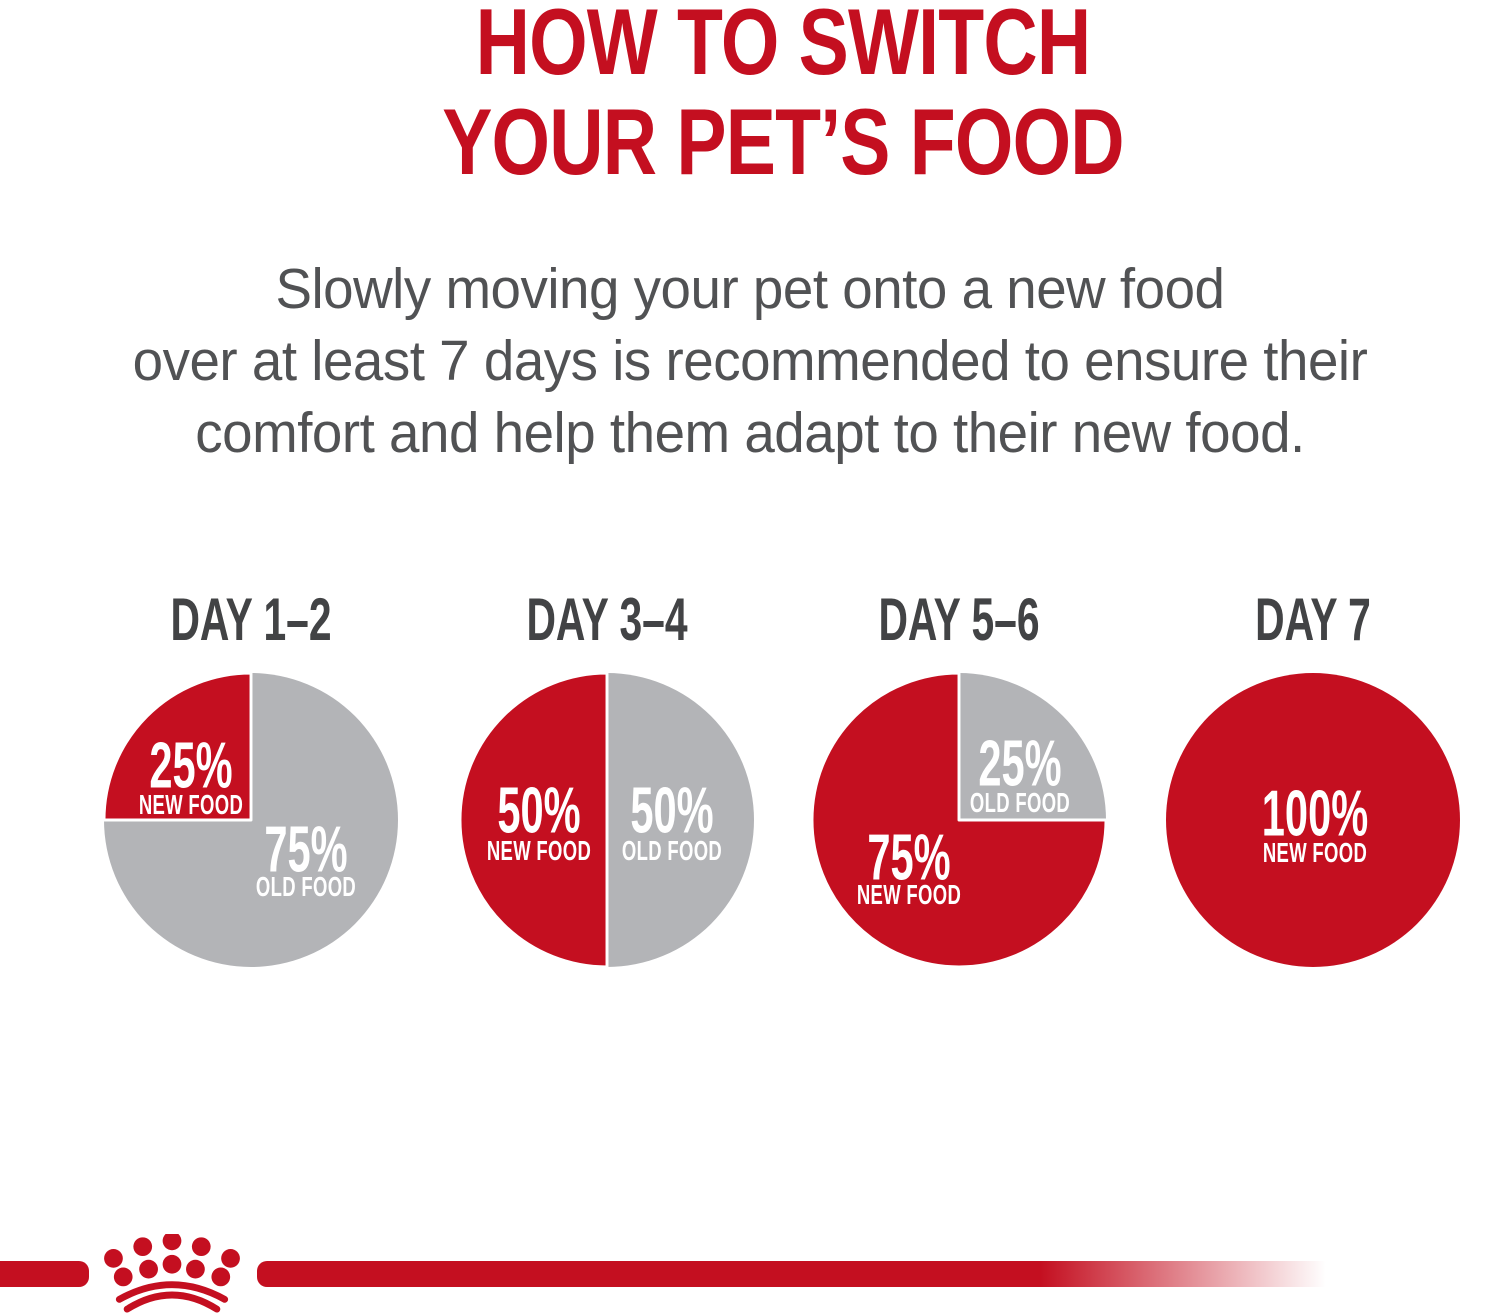  What do you see at coordinates (539, 810) in the screenshot?
I see `pie2-new-food-percent: 50%` at bounding box center [539, 810].